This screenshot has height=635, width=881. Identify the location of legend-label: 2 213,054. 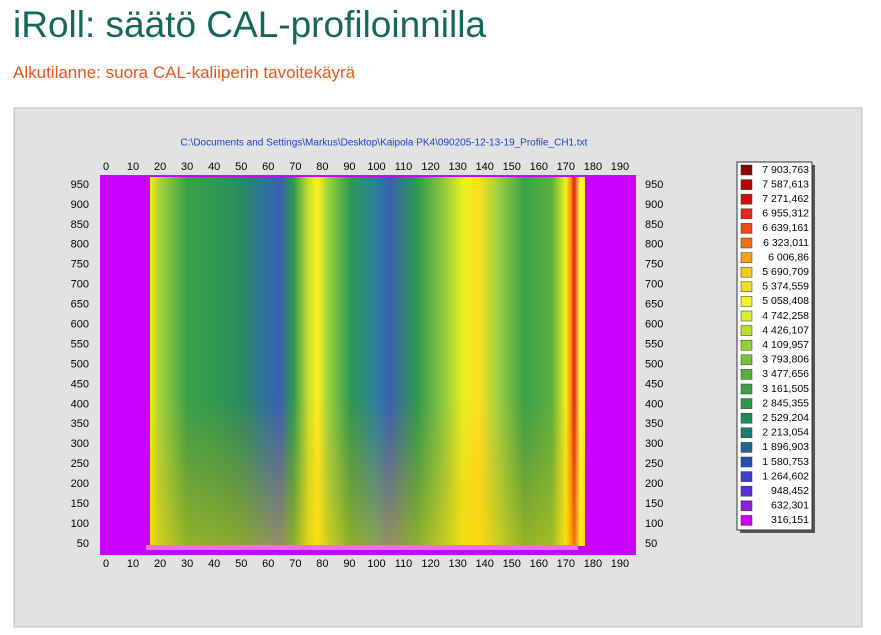
(785, 433).